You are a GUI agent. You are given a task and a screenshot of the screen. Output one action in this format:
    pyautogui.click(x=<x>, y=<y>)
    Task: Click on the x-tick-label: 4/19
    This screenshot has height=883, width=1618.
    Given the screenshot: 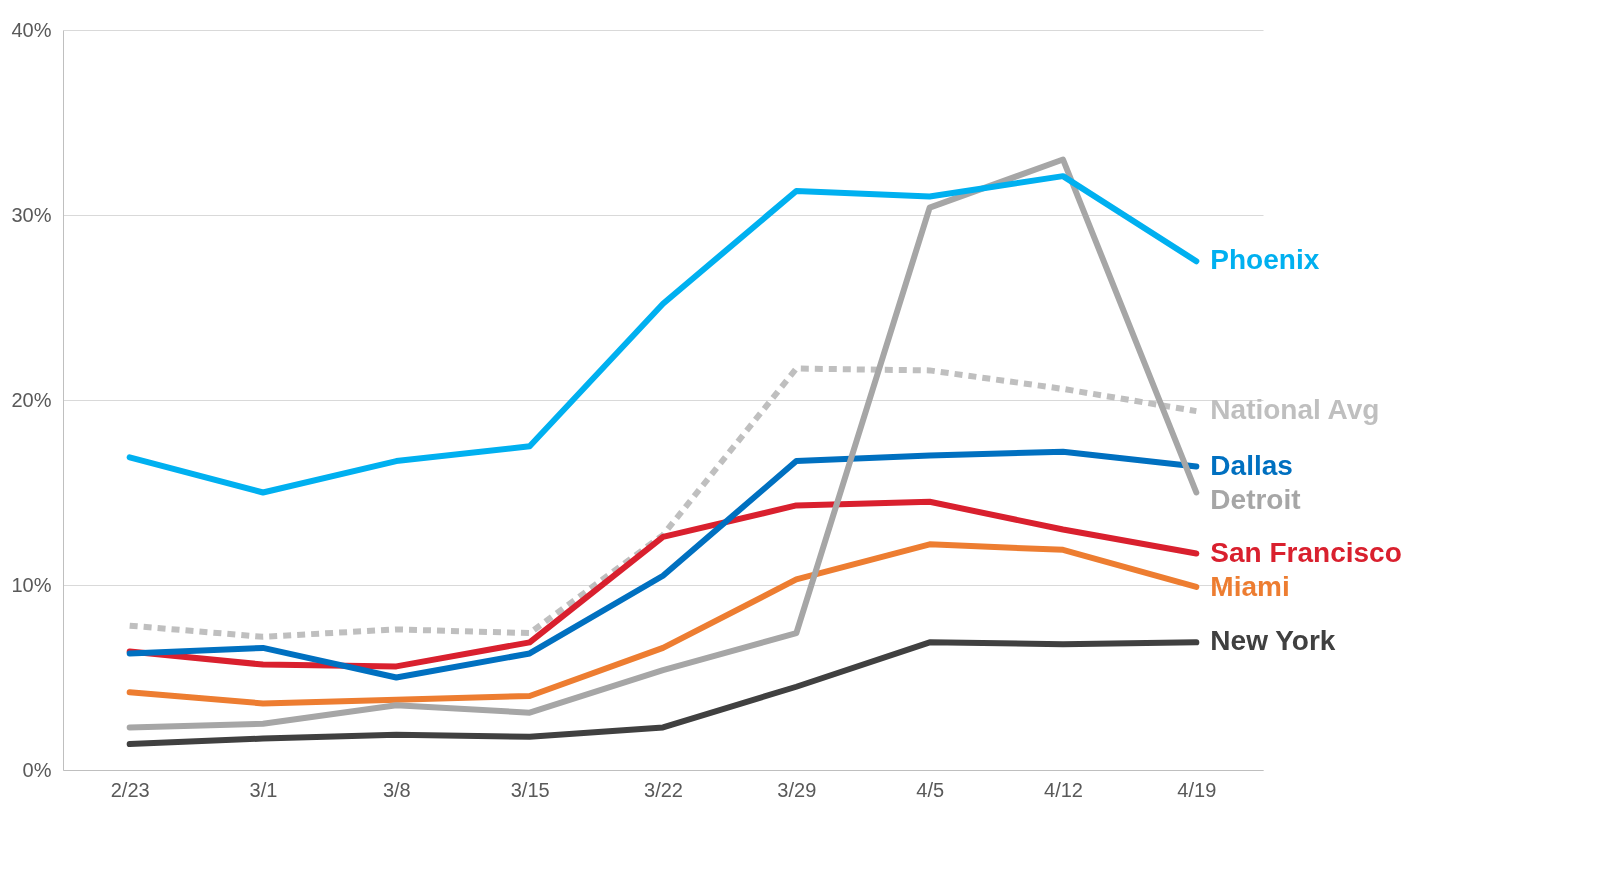 What is the action you would take?
    pyautogui.click(x=1197, y=789)
    